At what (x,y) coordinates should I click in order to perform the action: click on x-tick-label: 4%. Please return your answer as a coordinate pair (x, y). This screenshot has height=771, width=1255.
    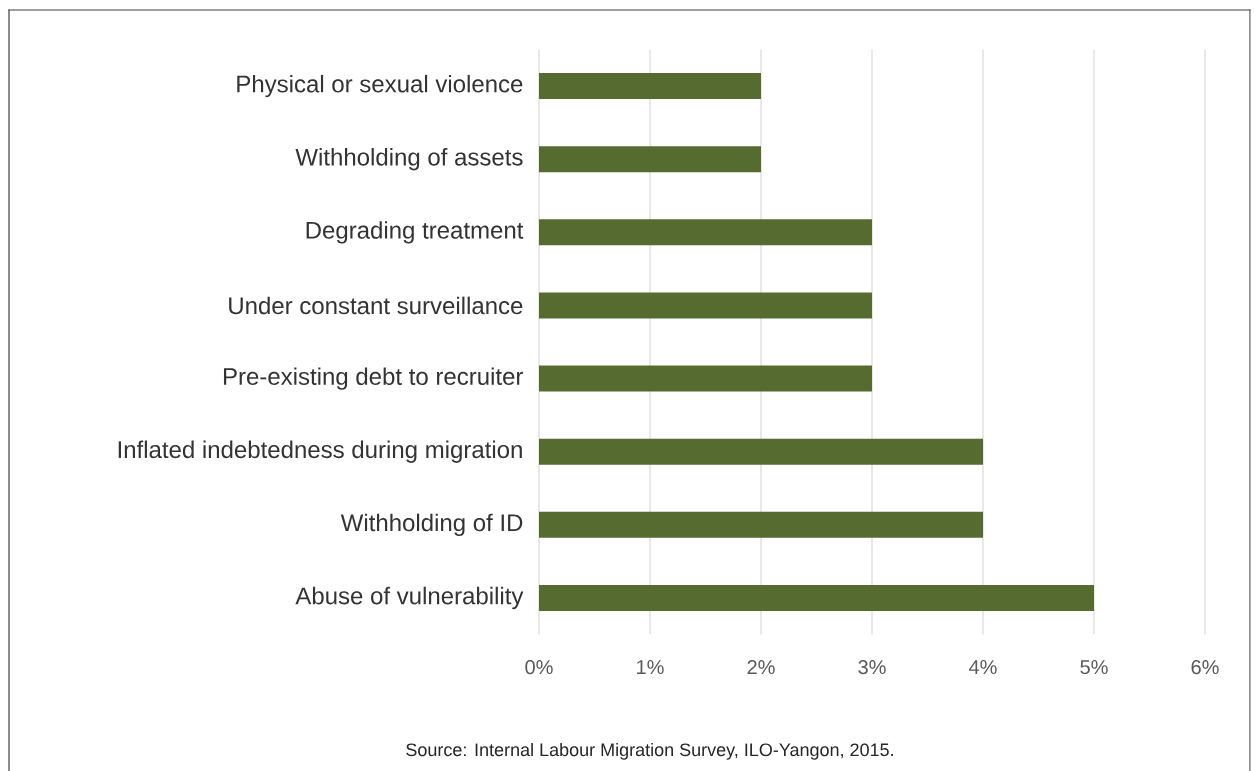
    Looking at the image, I should click on (983, 667).